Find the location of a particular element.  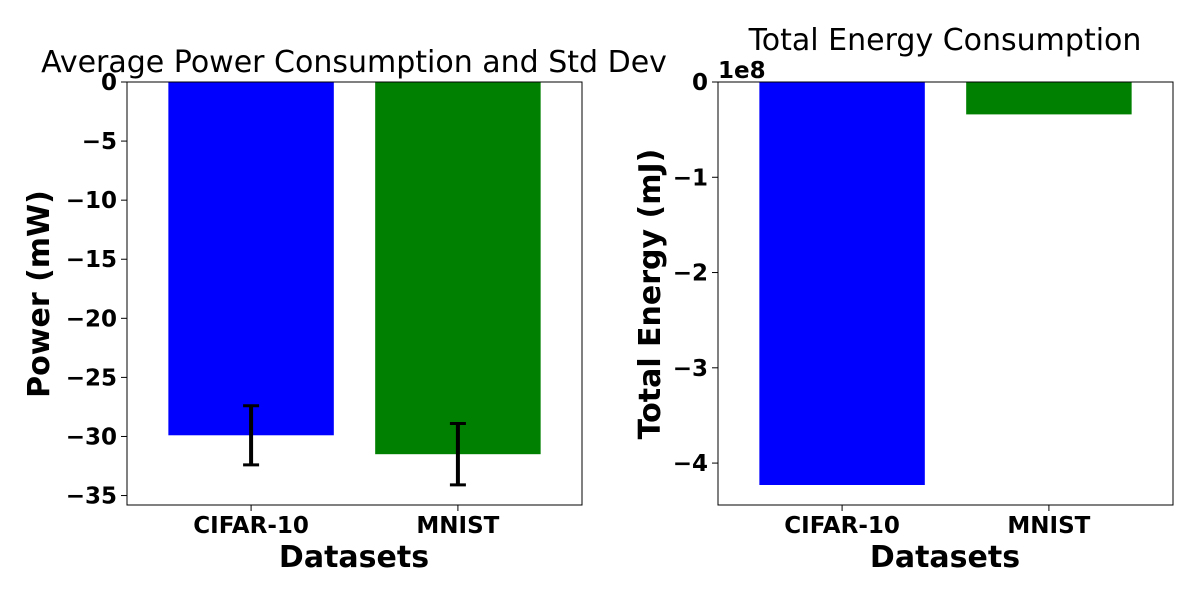

energy-x-tick-label: MNIST is located at coordinates (1048, 526).